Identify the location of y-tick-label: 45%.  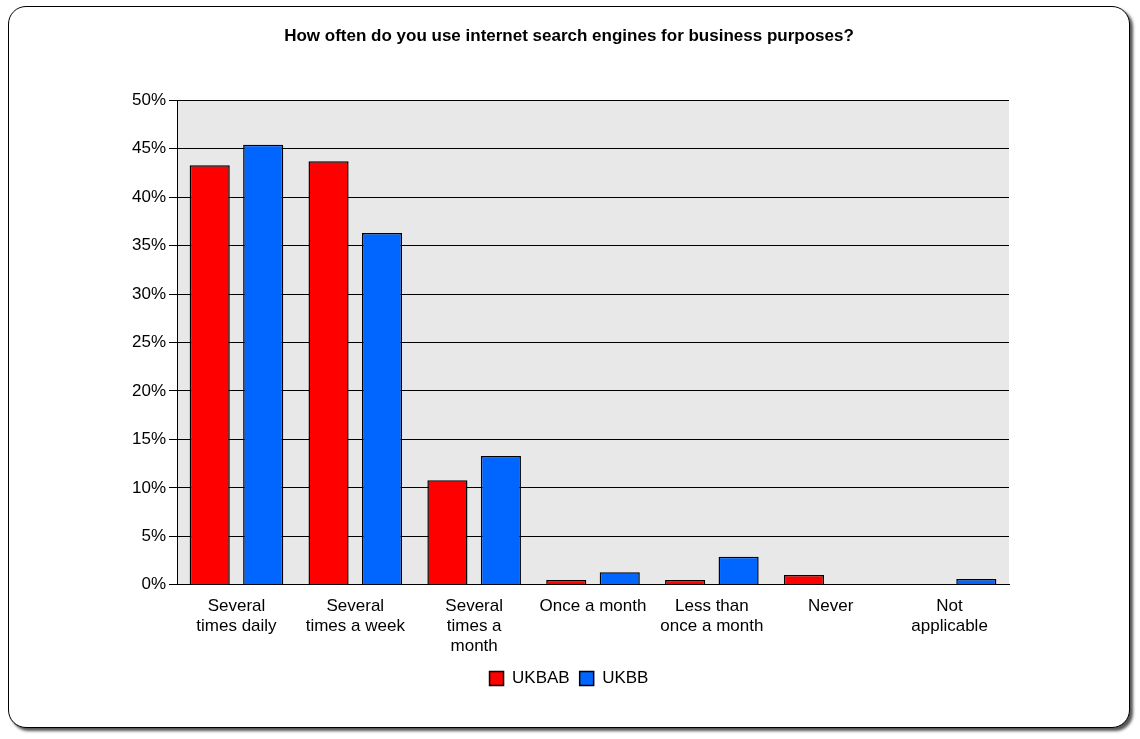
(149, 148).